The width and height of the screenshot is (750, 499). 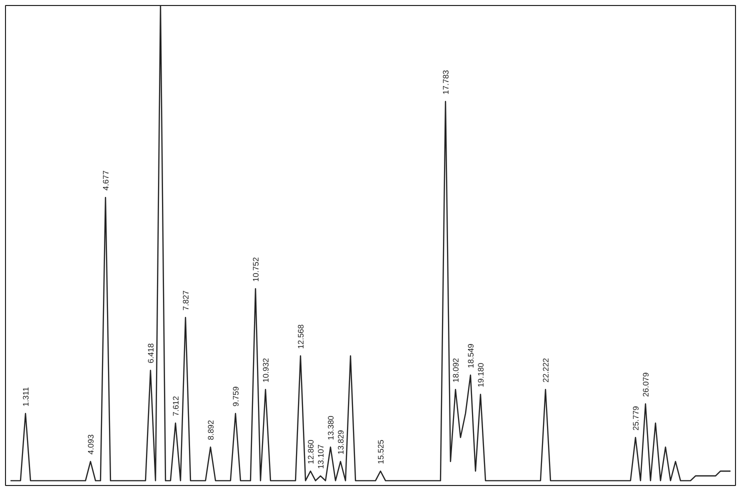 What do you see at coordinates (211, 430) in the screenshot?
I see `x-tick-label: 8.892` at bounding box center [211, 430].